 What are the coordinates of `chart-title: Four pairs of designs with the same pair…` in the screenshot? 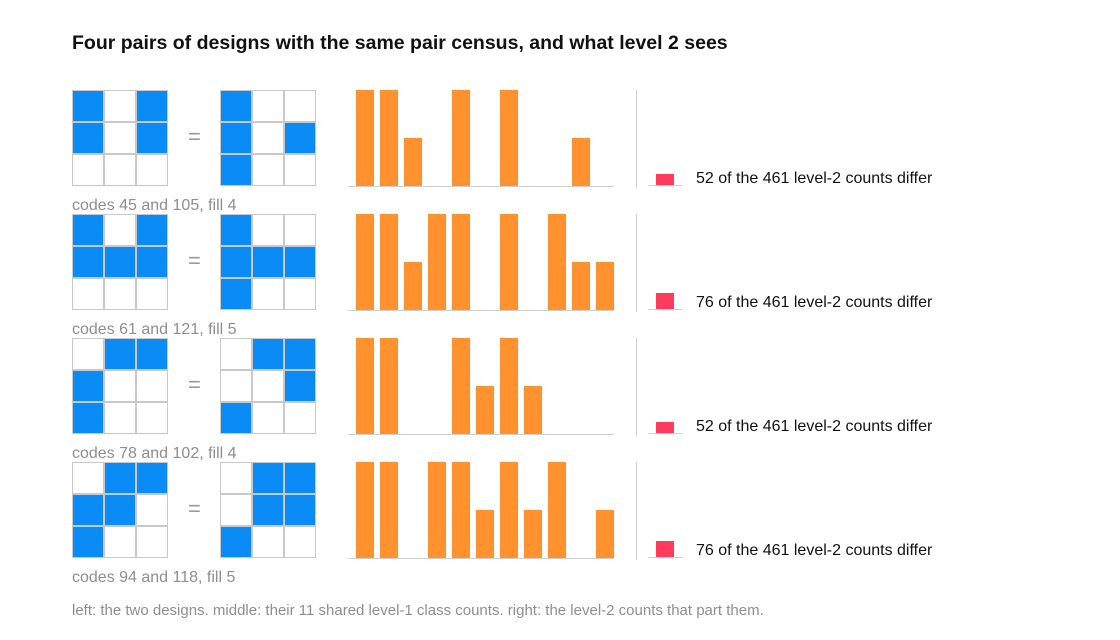 It's located at (400, 43).